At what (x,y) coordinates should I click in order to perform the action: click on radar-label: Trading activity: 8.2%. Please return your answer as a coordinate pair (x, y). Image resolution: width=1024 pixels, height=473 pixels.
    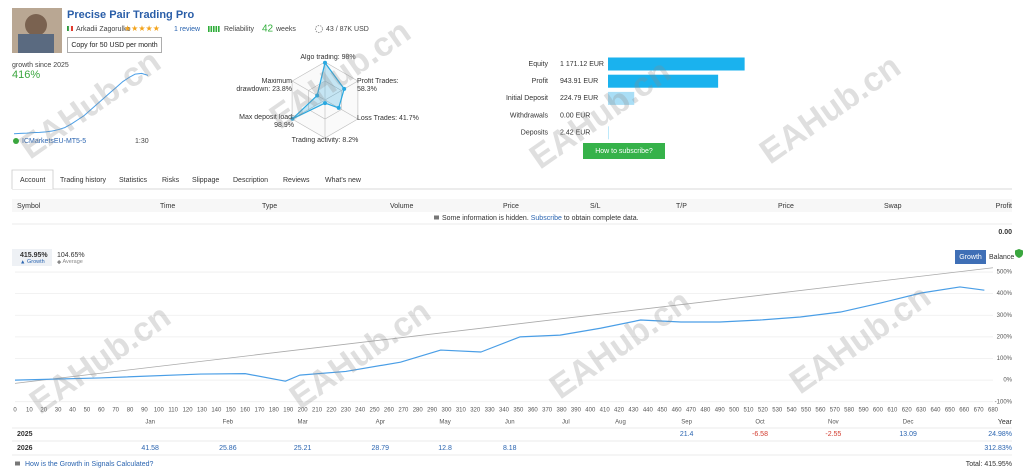
    Looking at the image, I should click on (325, 140).